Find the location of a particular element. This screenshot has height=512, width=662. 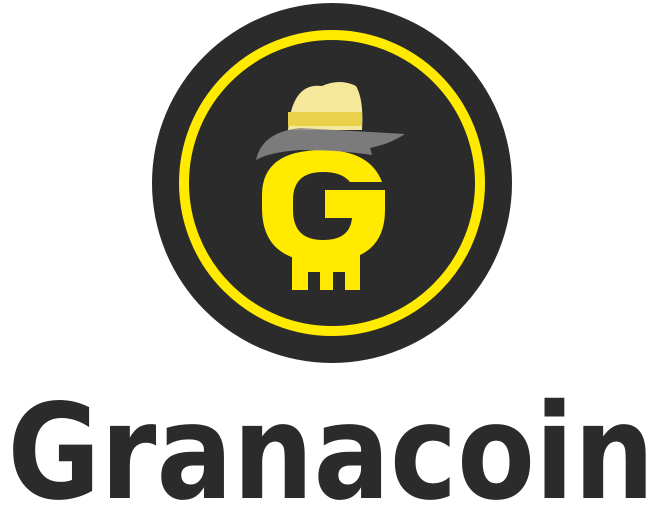

g-letterform is located at coordinates (323, 206).